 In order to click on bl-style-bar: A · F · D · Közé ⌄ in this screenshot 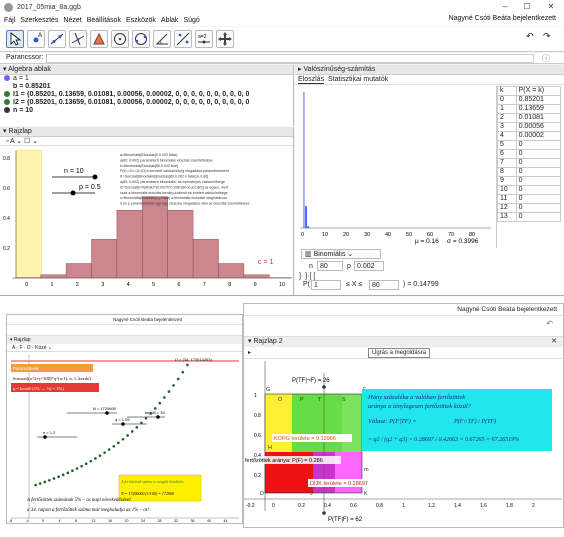, I will do `click(124, 348)`.